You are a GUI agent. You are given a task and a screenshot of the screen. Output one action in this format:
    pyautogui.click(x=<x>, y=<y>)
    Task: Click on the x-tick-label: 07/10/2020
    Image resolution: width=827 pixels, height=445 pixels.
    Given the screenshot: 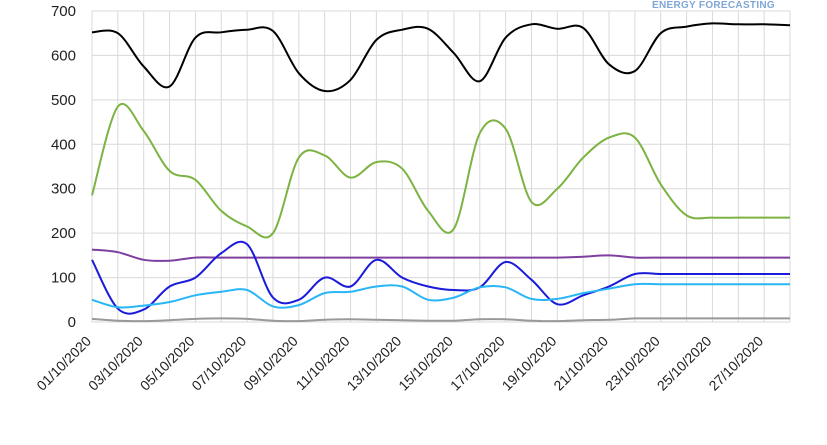 What is the action you would take?
    pyautogui.click(x=218, y=363)
    